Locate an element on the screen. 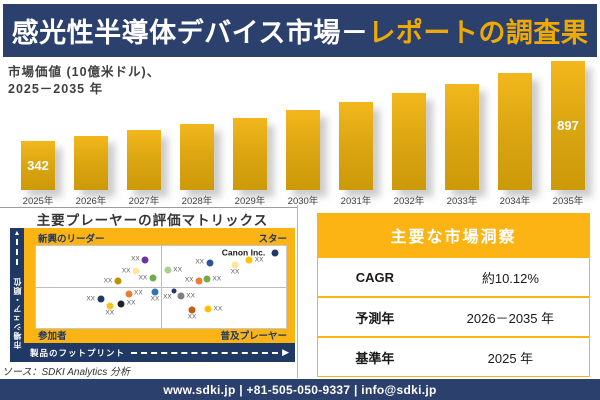 This screenshot has width=600, height=400. matrix-x-axis: 製品のフットプリント ▶ is located at coordinates (159, 352).